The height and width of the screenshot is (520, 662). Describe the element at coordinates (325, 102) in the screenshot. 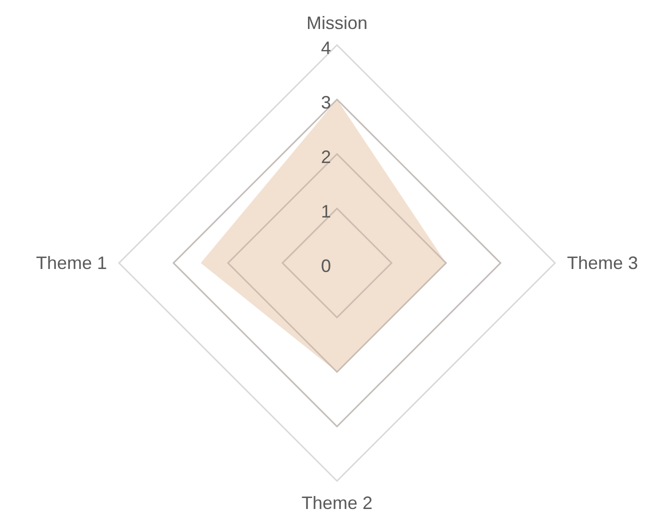

I see `y-tick-label: 3` at that location.